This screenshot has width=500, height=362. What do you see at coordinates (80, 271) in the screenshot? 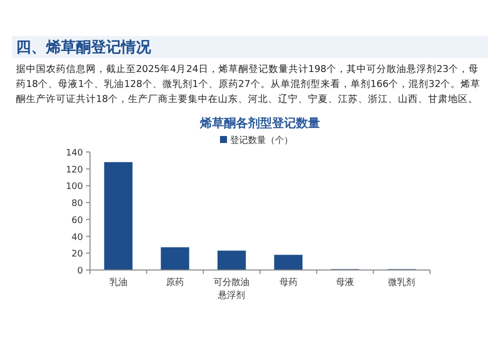
I see `y-tick-label: 0` at bounding box center [80, 271].